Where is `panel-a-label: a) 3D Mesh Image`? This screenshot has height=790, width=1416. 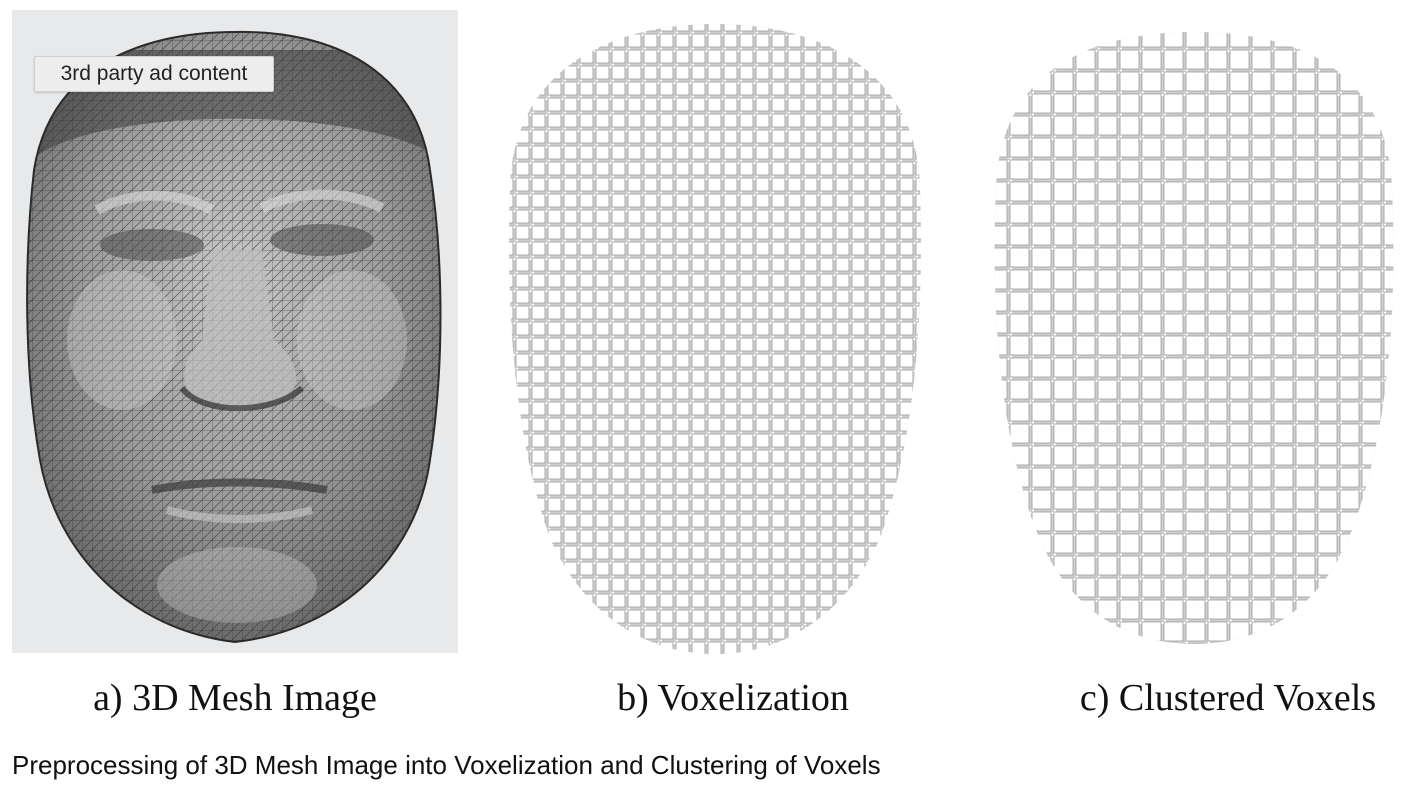 panel-a-label: a) 3D Mesh Image is located at coordinates (235, 698).